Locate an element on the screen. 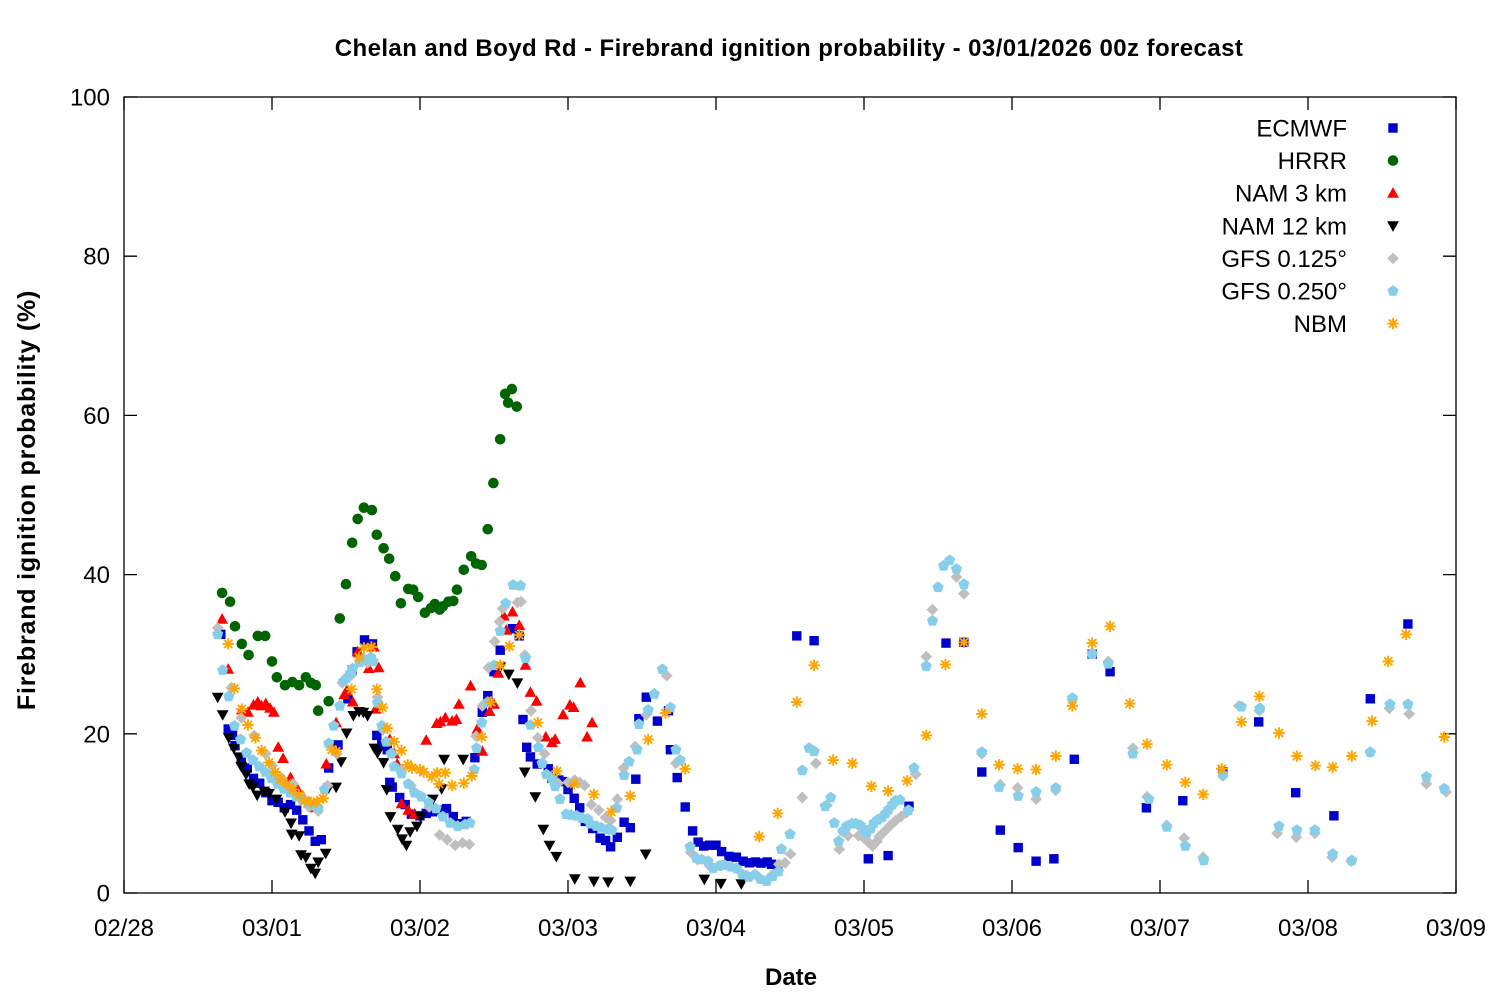 This screenshot has height=1005, width=1500. svg-text: 20 is located at coordinates (96, 734).